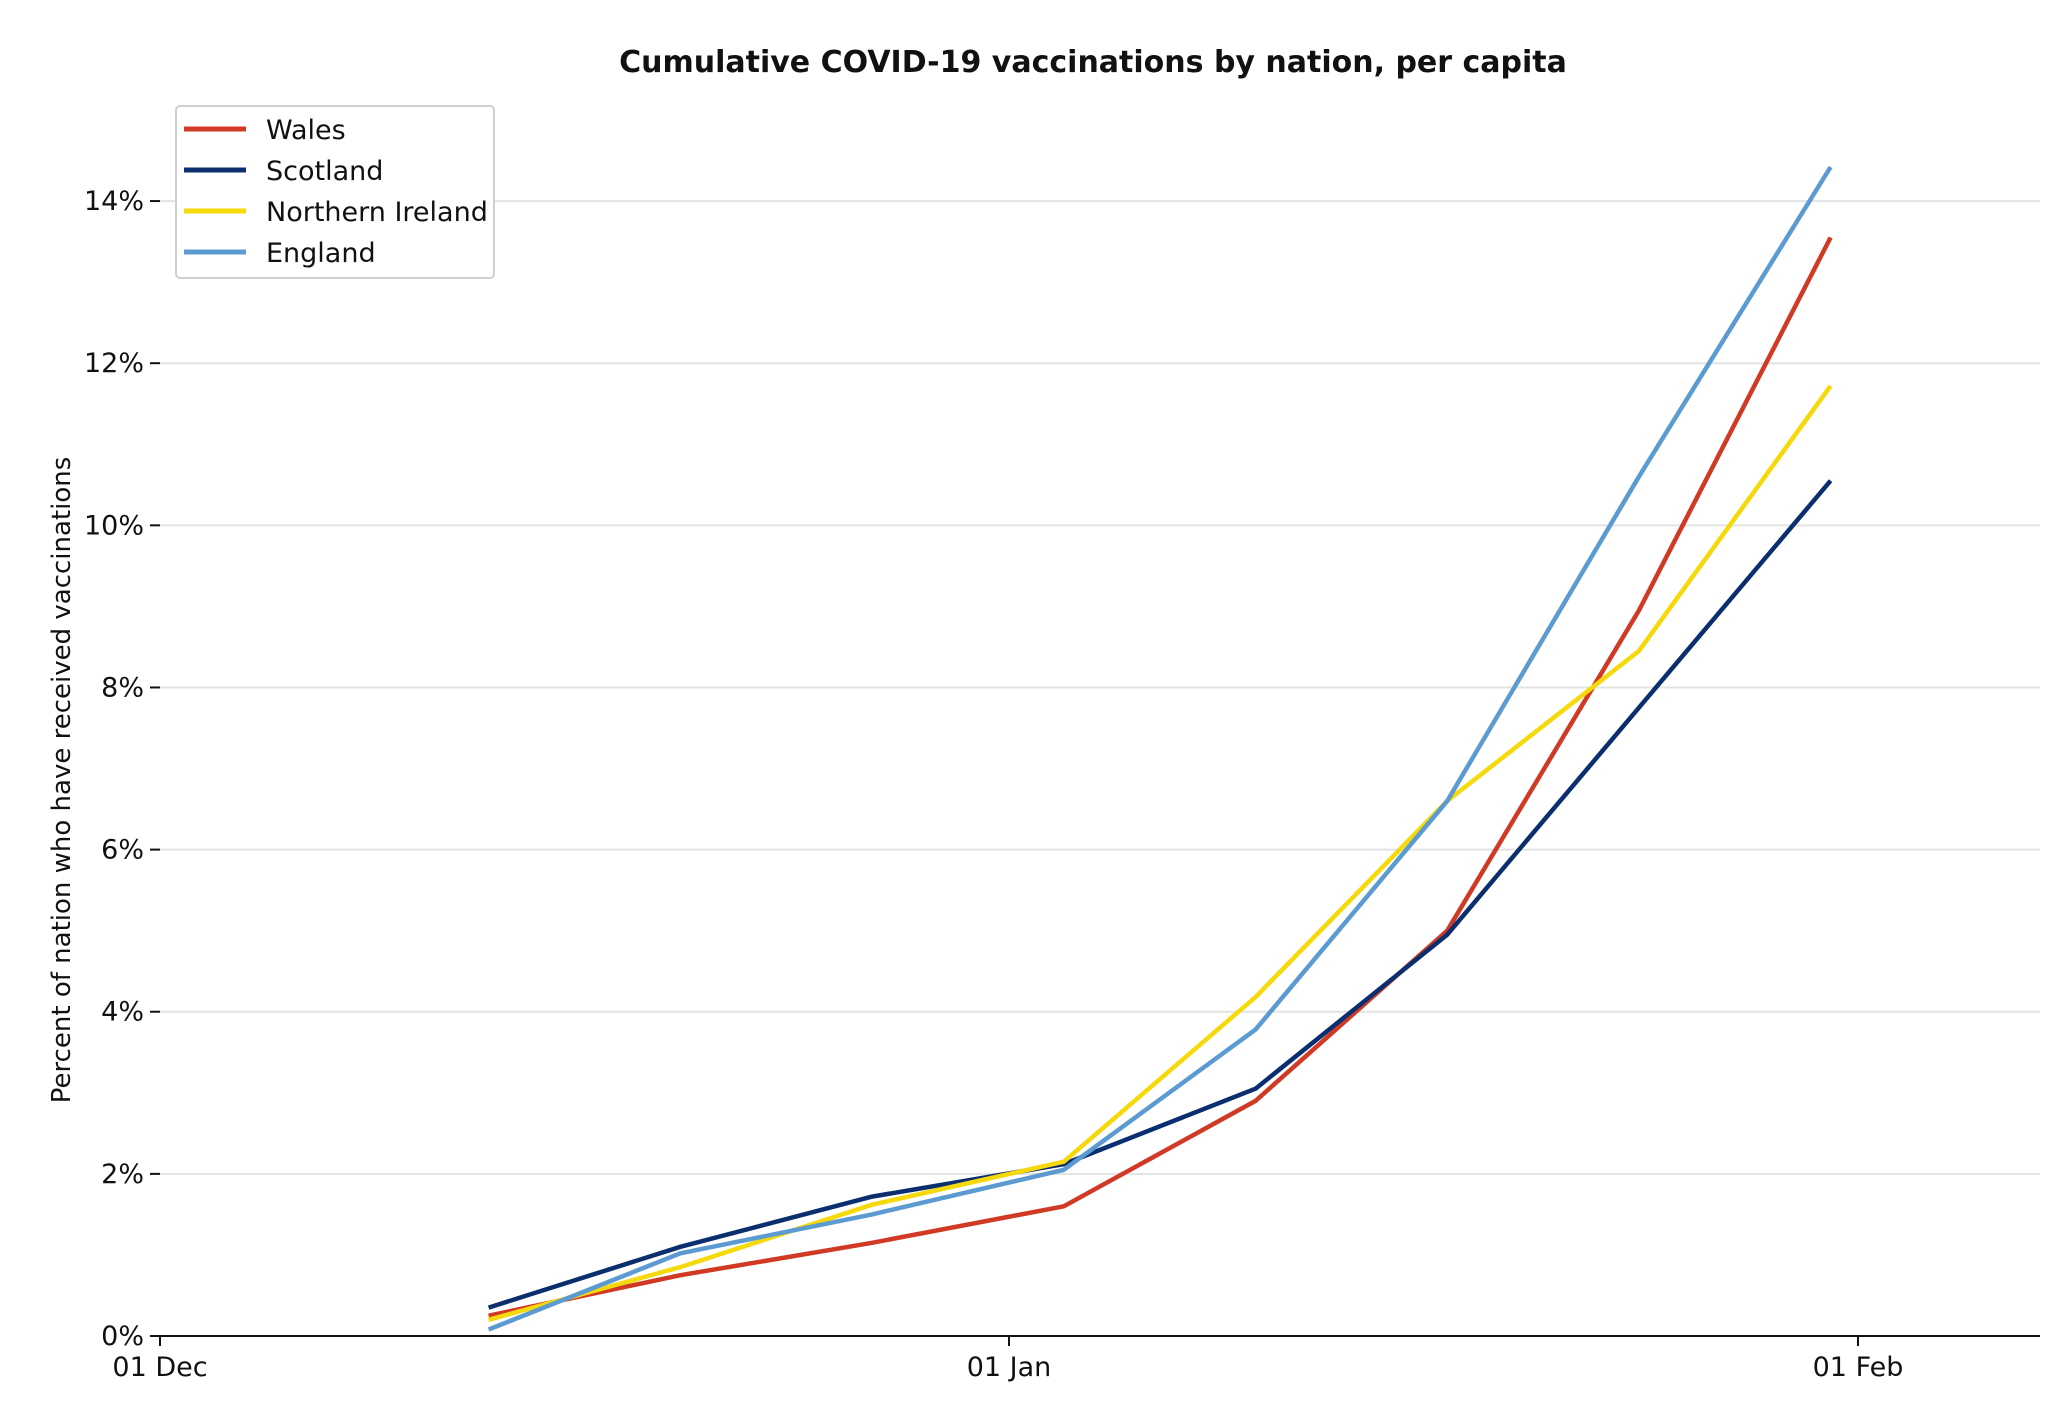 This screenshot has width=2070, height=1420. Describe the element at coordinates (114, 363) in the screenshot. I see `y-tick-label: 12%` at that location.